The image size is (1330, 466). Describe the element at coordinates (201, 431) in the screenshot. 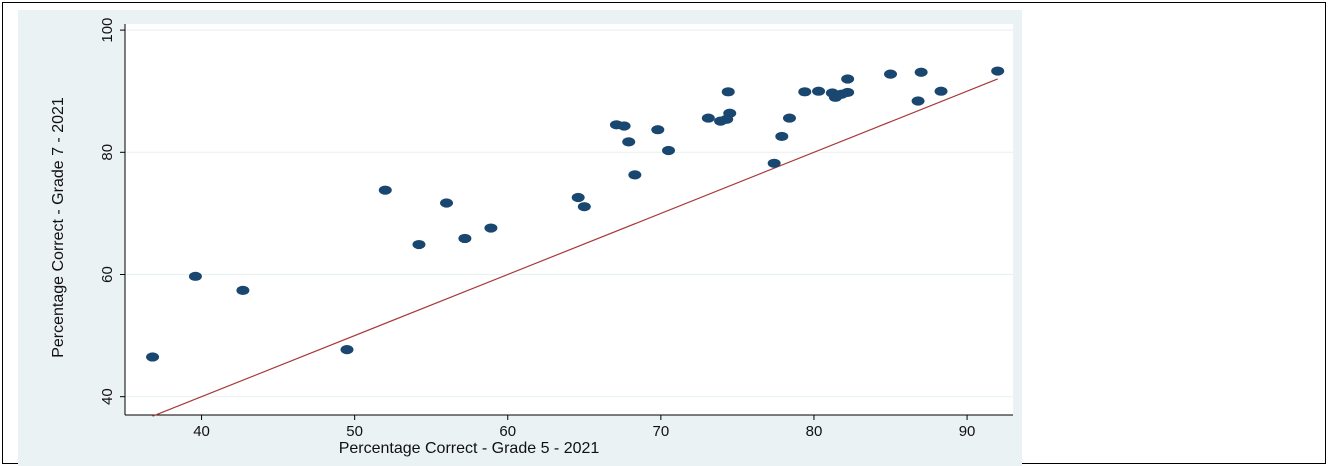

I see `x-tick-label: 40` at that location.